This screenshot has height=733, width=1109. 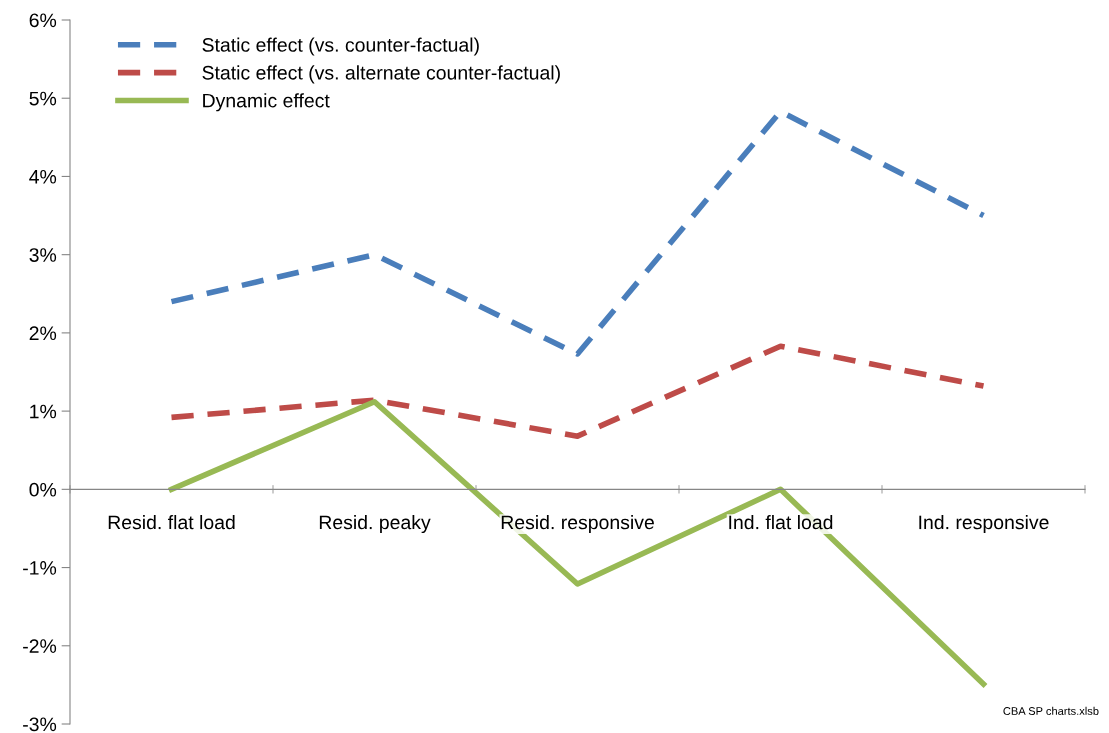 I want to click on annotation: CBA SP charts.xlsb, so click(x=1051, y=710).